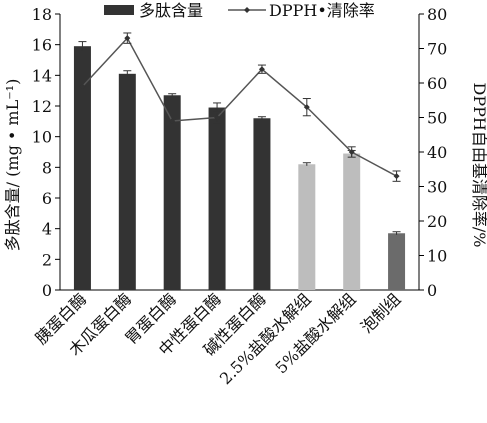 Image resolution: width=487 pixels, height=423 pixels. What do you see at coordinates (322, 10) in the screenshot?
I see `legend-line-label: DPPH•清除率` at bounding box center [322, 10].